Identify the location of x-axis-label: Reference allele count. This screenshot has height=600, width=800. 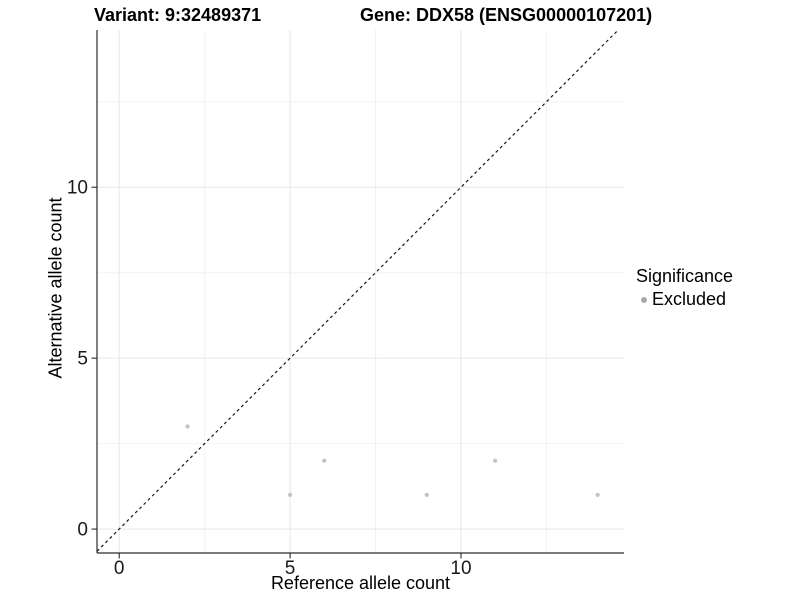
(360, 583).